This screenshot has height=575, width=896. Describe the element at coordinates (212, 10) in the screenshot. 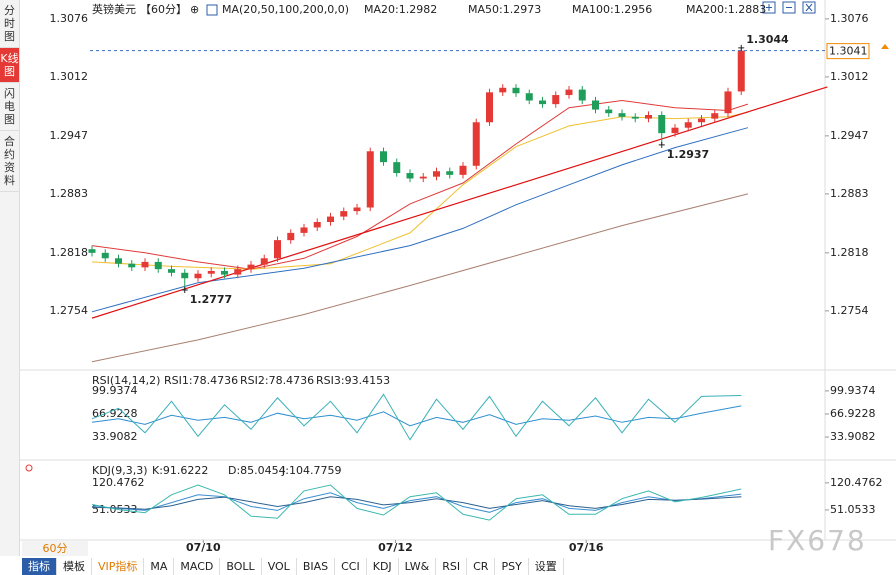

I see `ma-icon` at that location.